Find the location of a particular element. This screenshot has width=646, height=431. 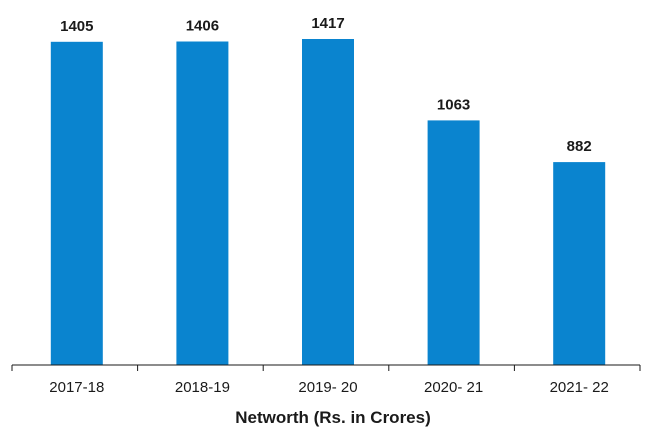

bar-value-label: 1406 is located at coordinates (202, 26).